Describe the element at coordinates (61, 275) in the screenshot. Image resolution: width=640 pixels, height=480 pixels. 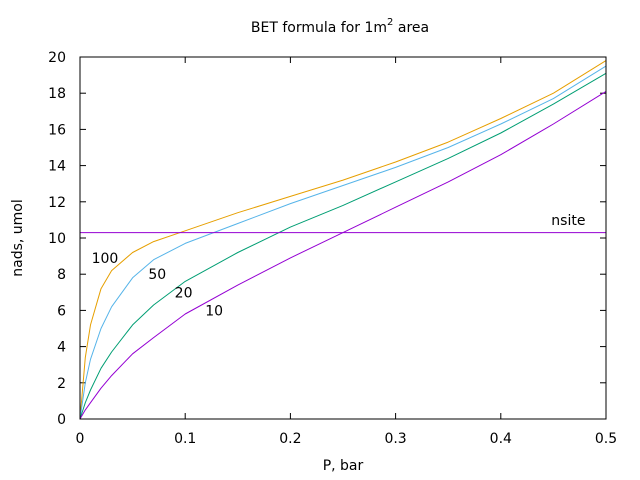
I see `y-tick-label: 8` at that location.